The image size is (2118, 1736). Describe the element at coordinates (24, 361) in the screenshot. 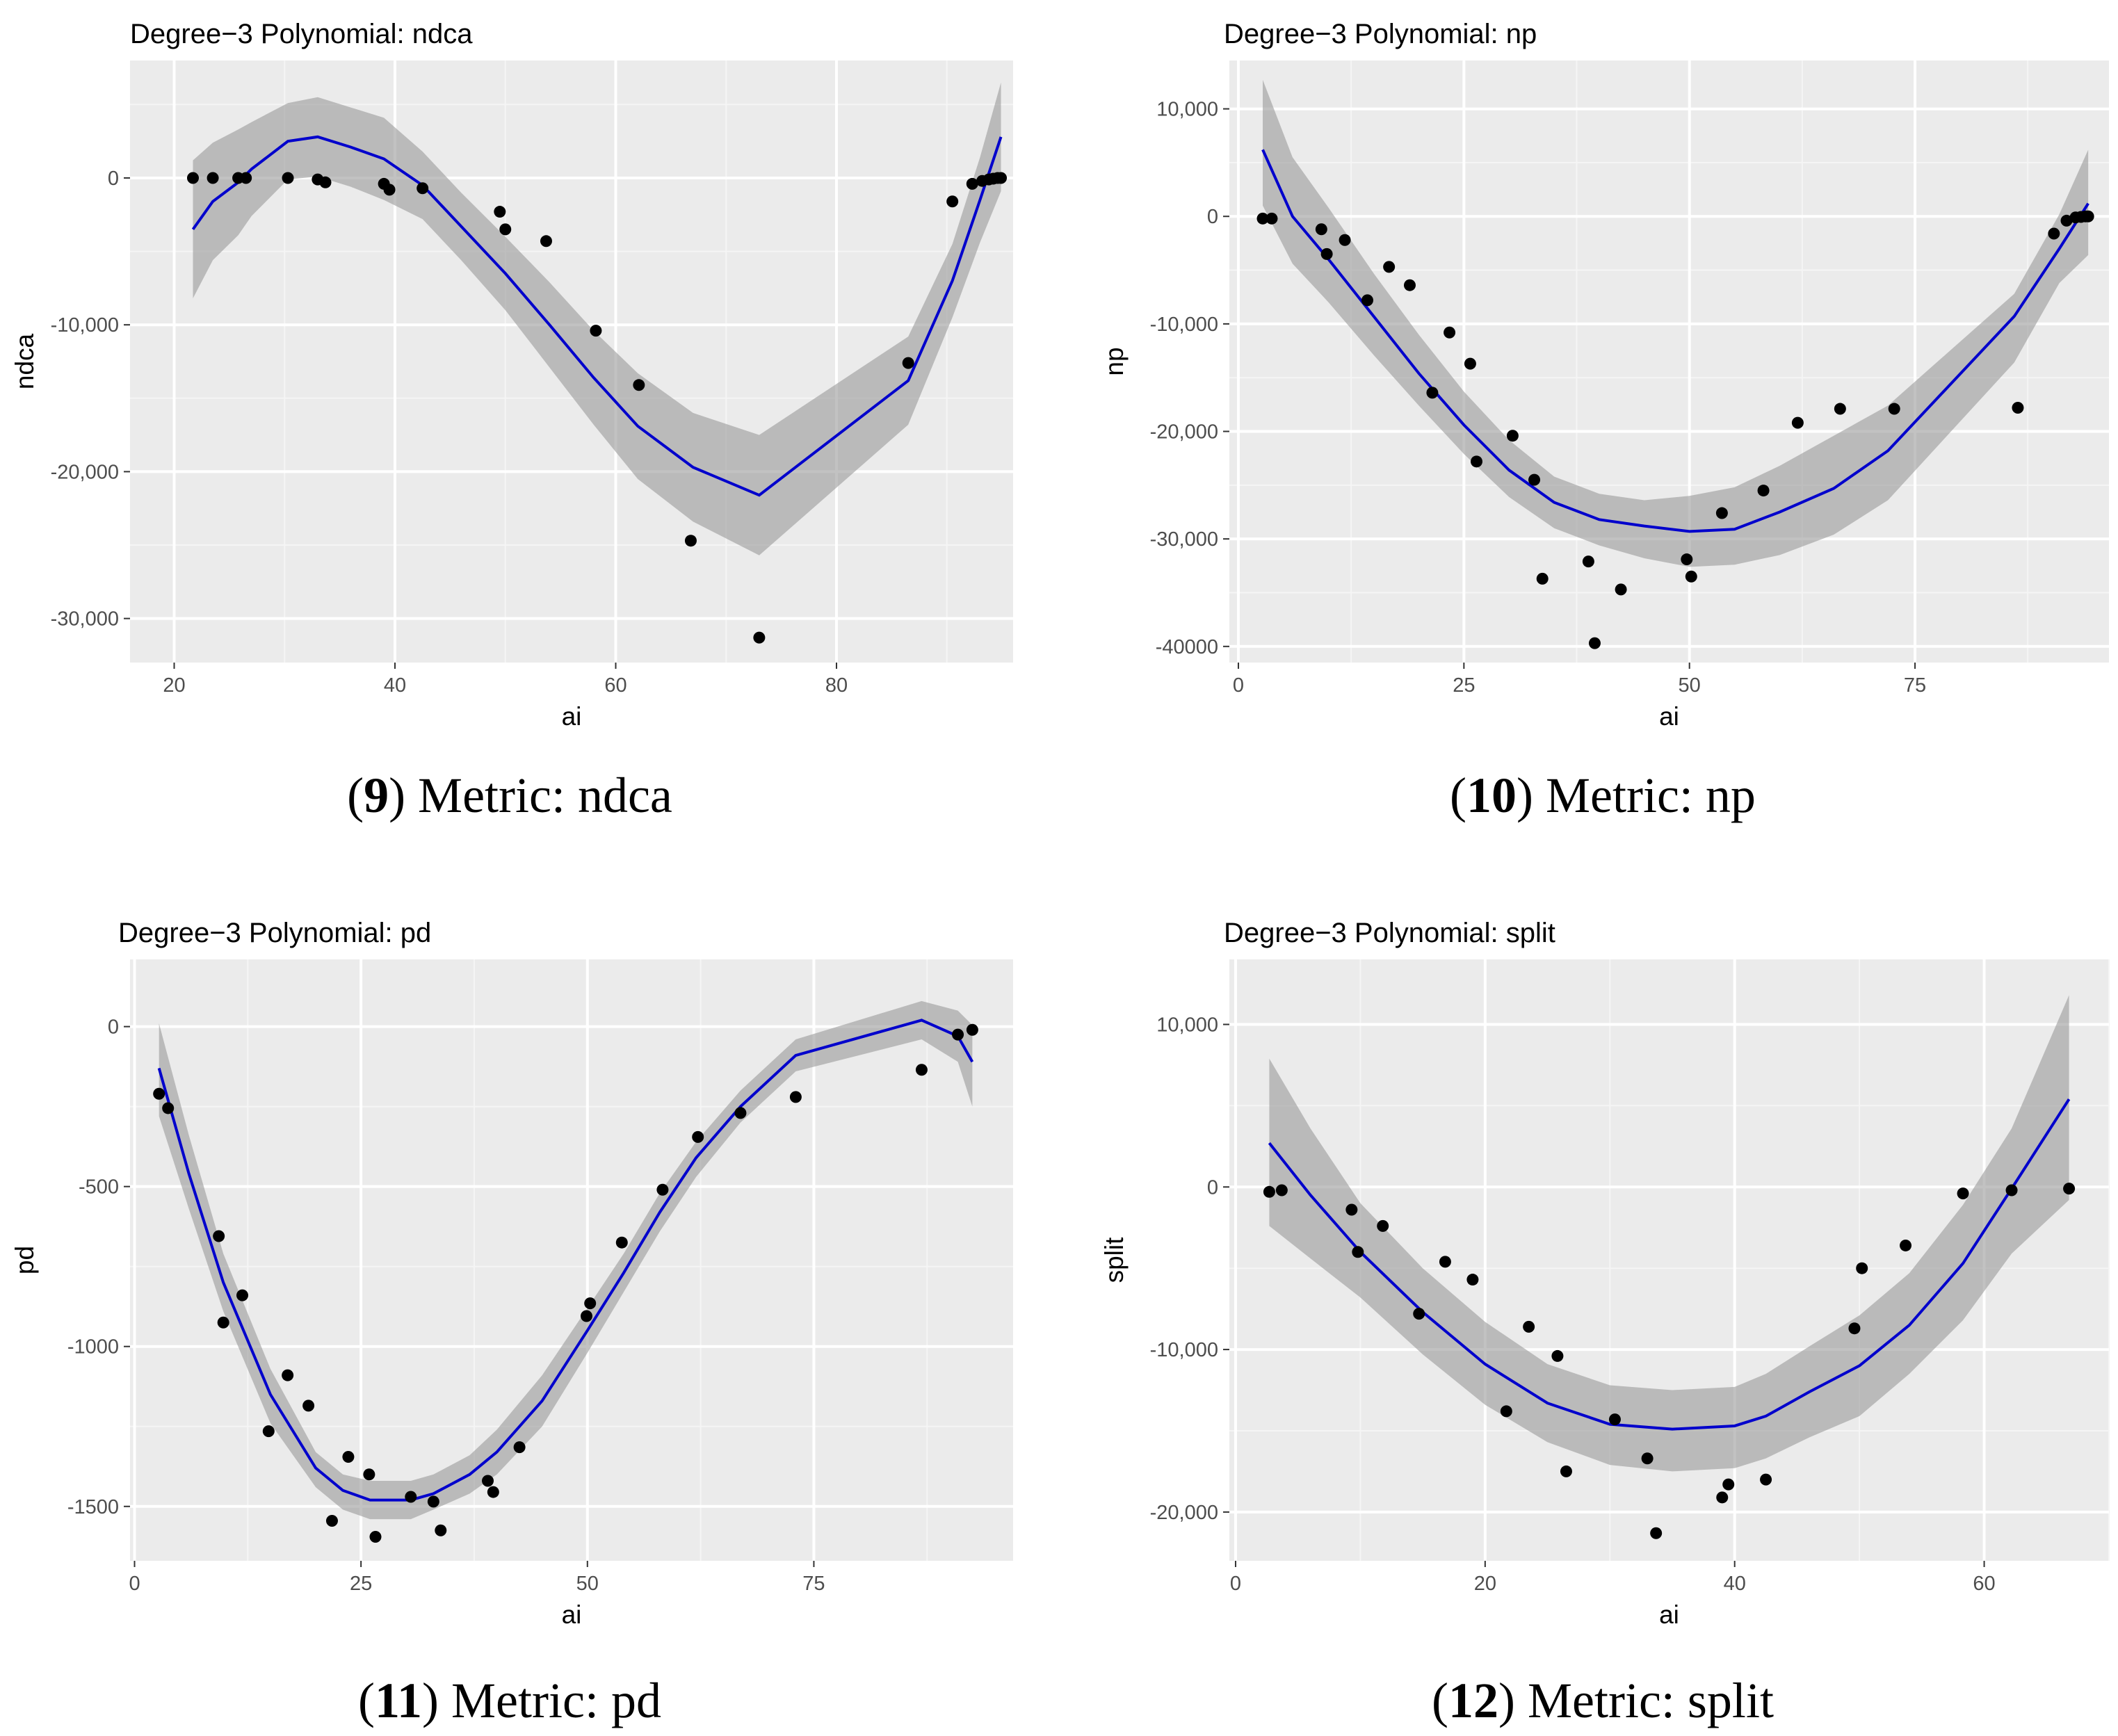

I see `y-axis-label: ndca` at that location.